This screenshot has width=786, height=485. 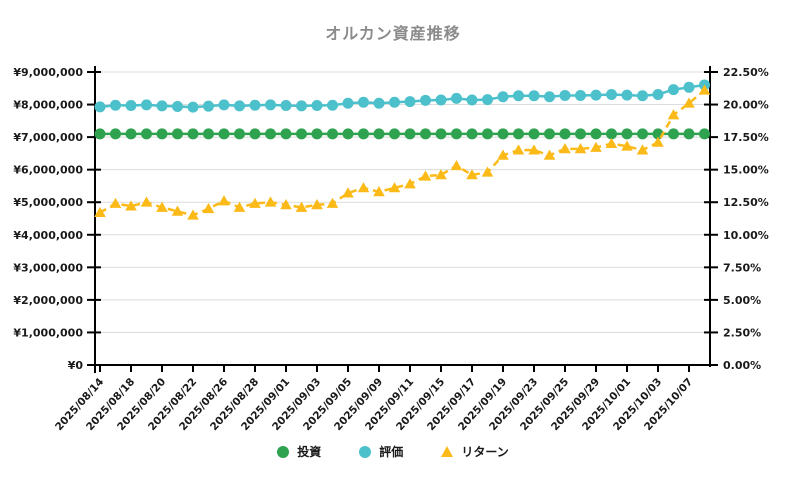 I want to click on y-axis-right-label: 22.50%, so click(x=746, y=72).